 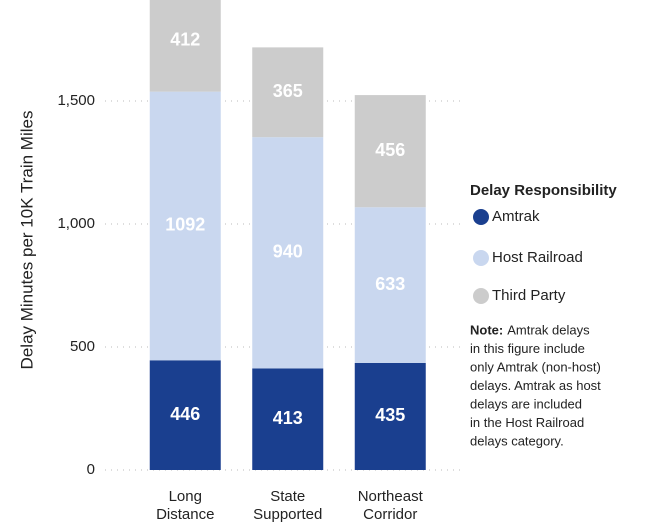 What do you see at coordinates (529, 295) in the screenshot?
I see `legend-label: Third Party` at bounding box center [529, 295].